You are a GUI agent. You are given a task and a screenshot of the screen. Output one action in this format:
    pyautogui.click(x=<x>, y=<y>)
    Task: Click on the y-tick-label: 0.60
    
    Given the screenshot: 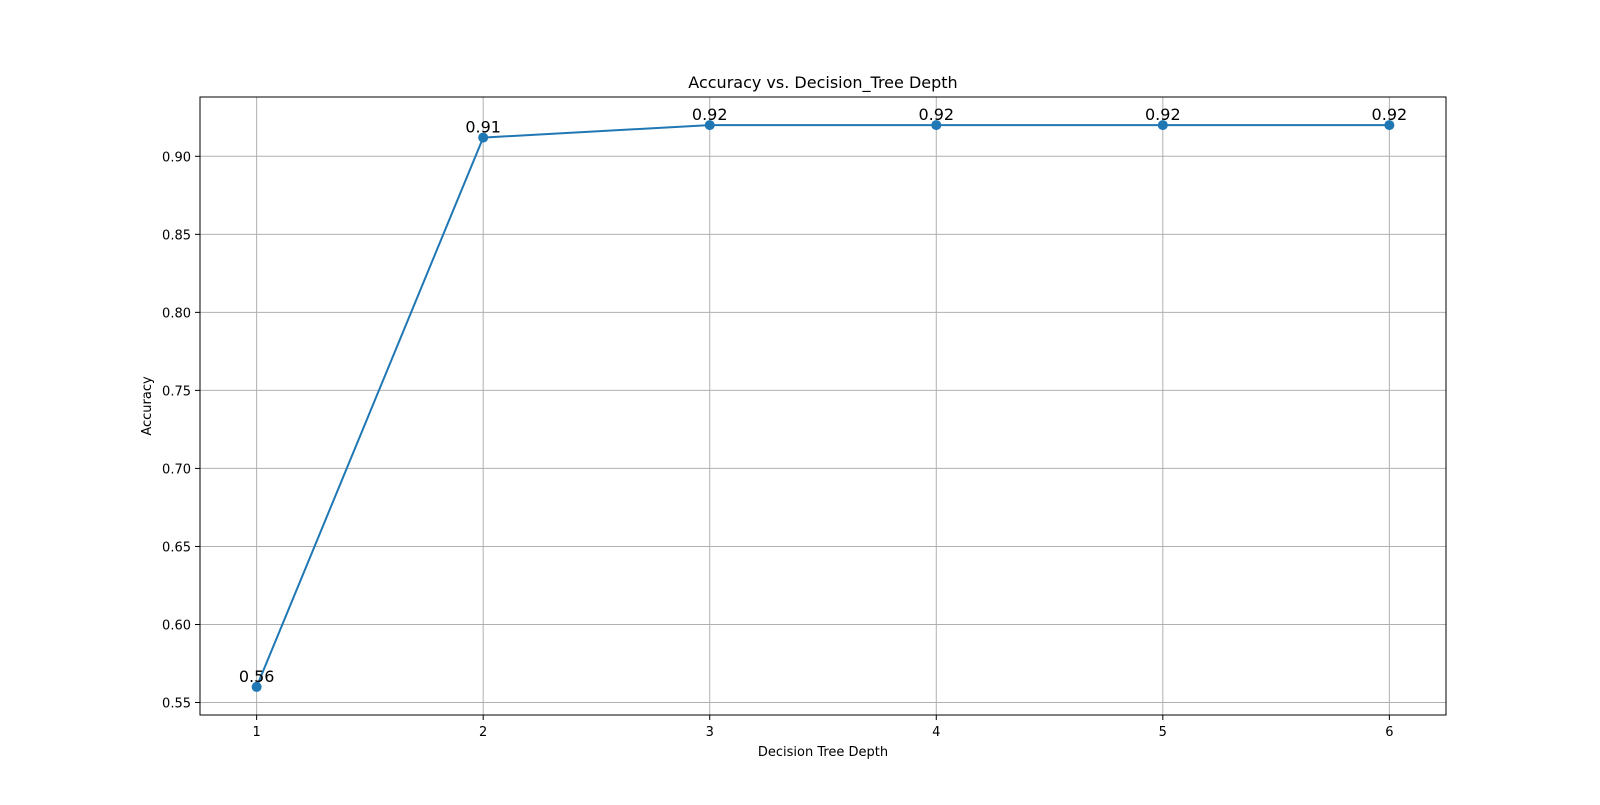 What is the action you would take?
    pyautogui.click(x=176, y=625)
    